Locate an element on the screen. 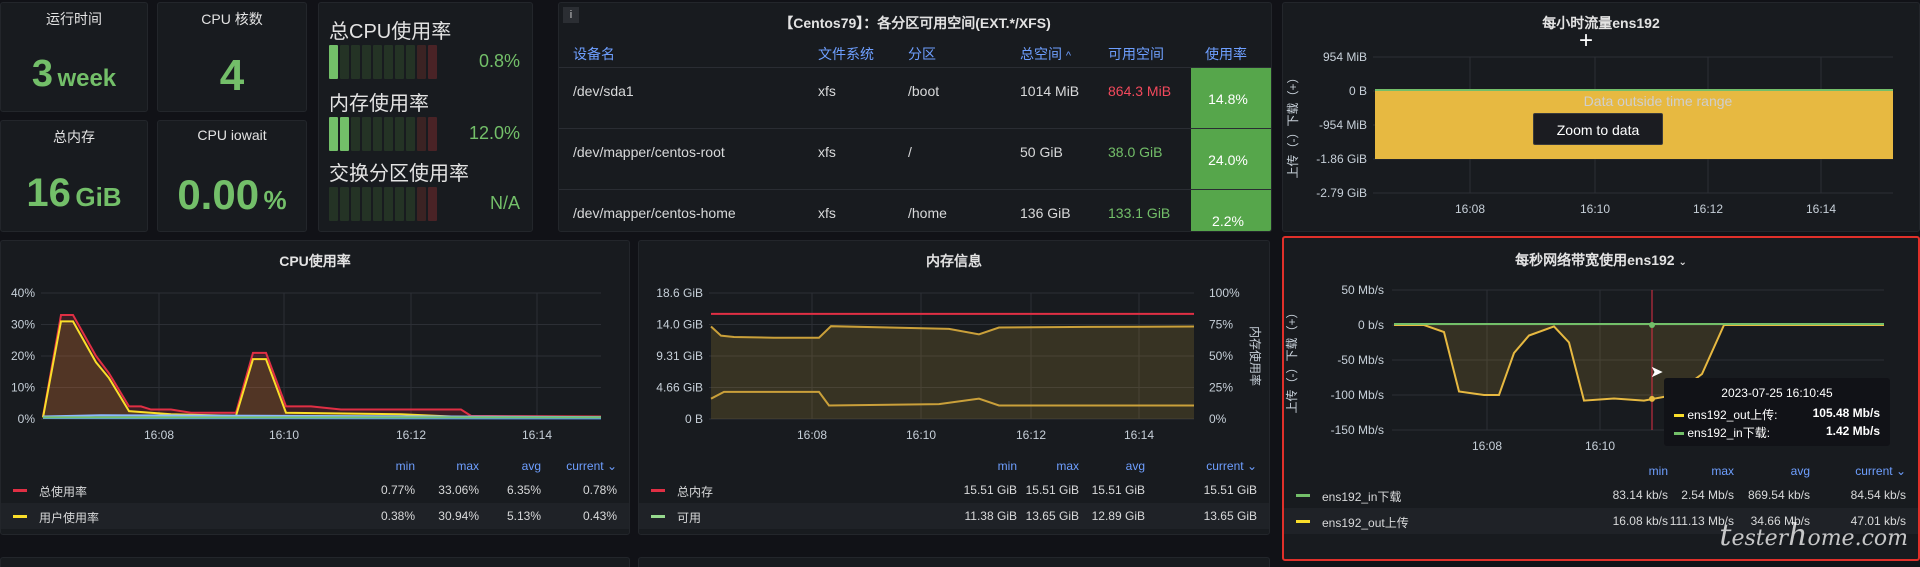 This screenshot has height=567, width=1920. panel-info-icon: i is located at coordinates (571, 15).